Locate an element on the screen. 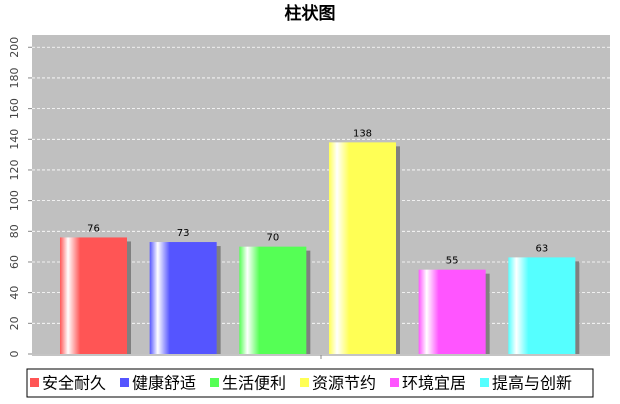  y-tick-label: 140 is located at coordinates (14, 139).